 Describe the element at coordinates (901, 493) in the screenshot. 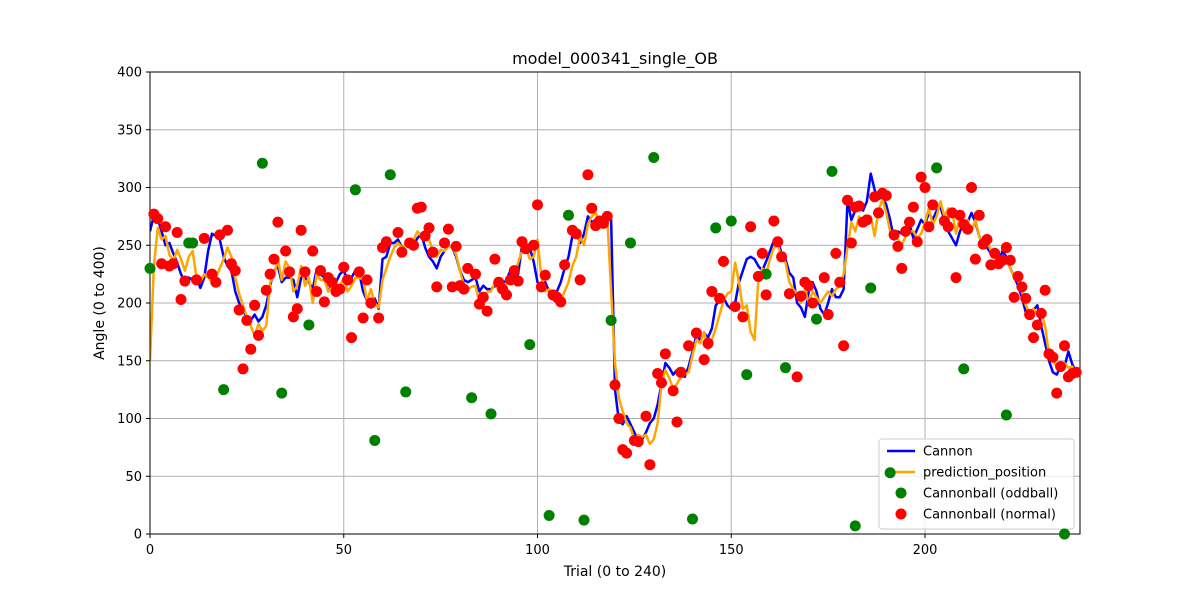

I see `legend-oddball-swatch` at that location.